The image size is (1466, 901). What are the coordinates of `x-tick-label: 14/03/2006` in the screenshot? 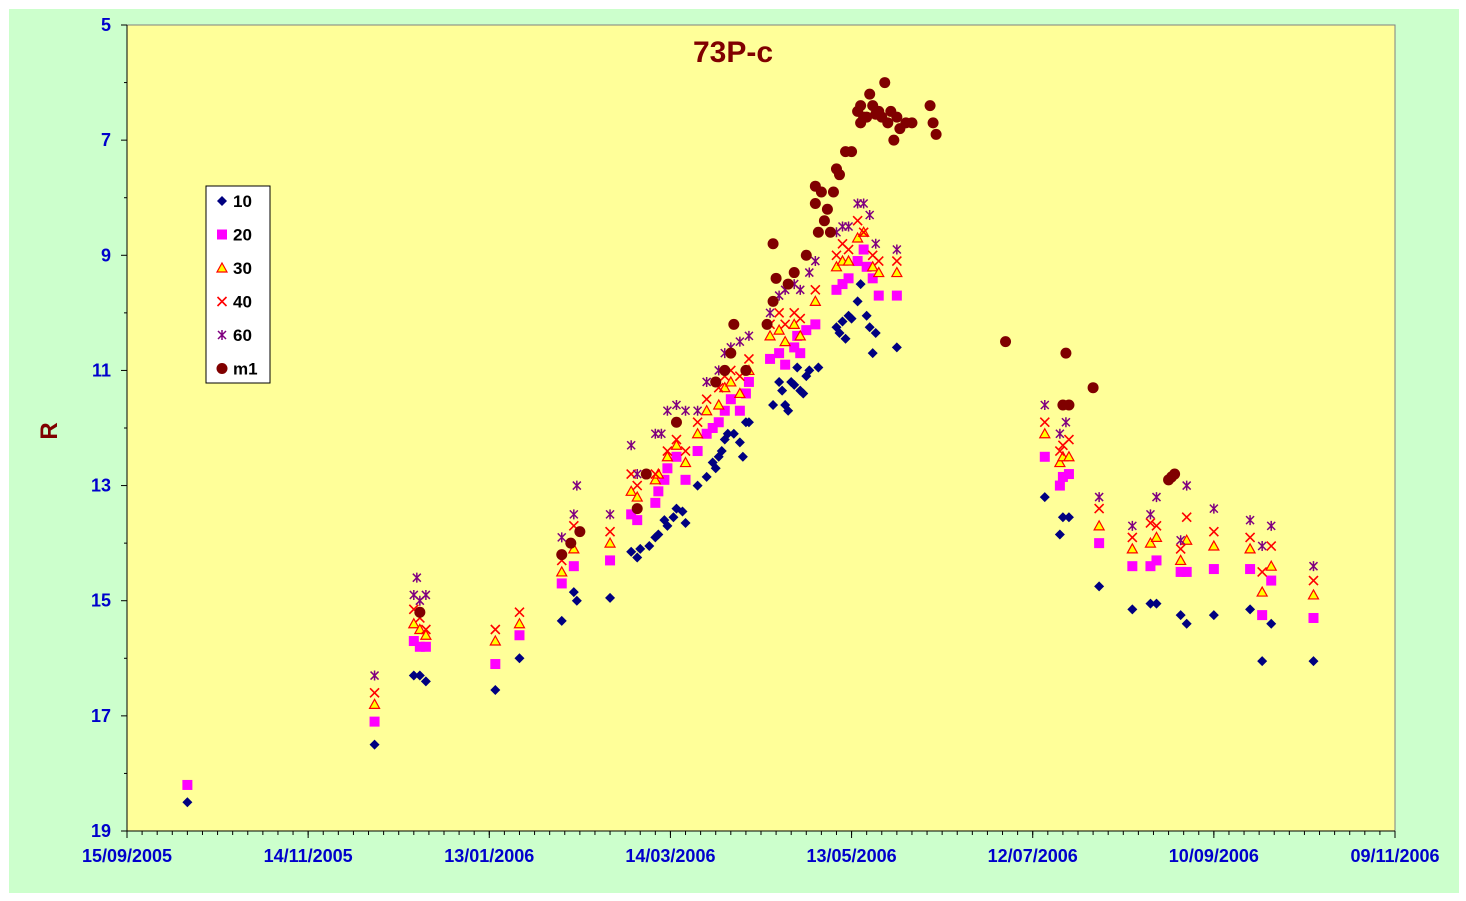 It's located at (670, 856).